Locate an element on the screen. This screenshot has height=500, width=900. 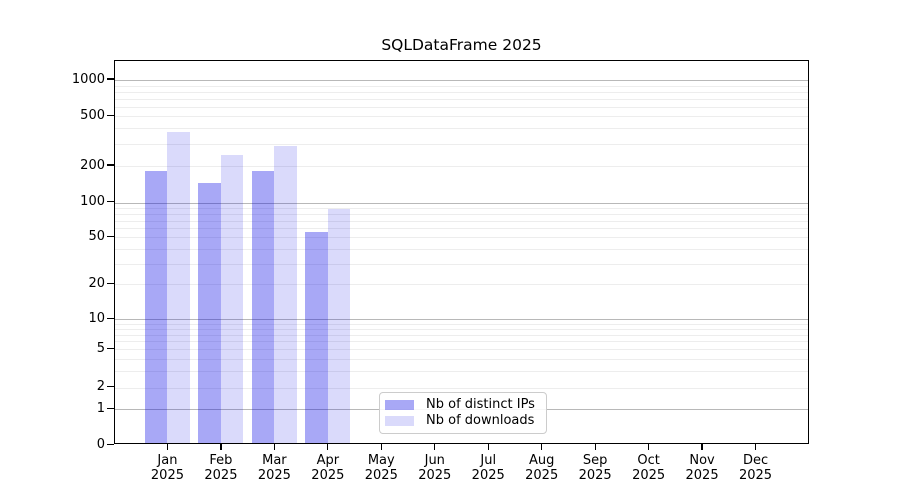
y-tick-label: 1 is located at coordinates (100, 408).